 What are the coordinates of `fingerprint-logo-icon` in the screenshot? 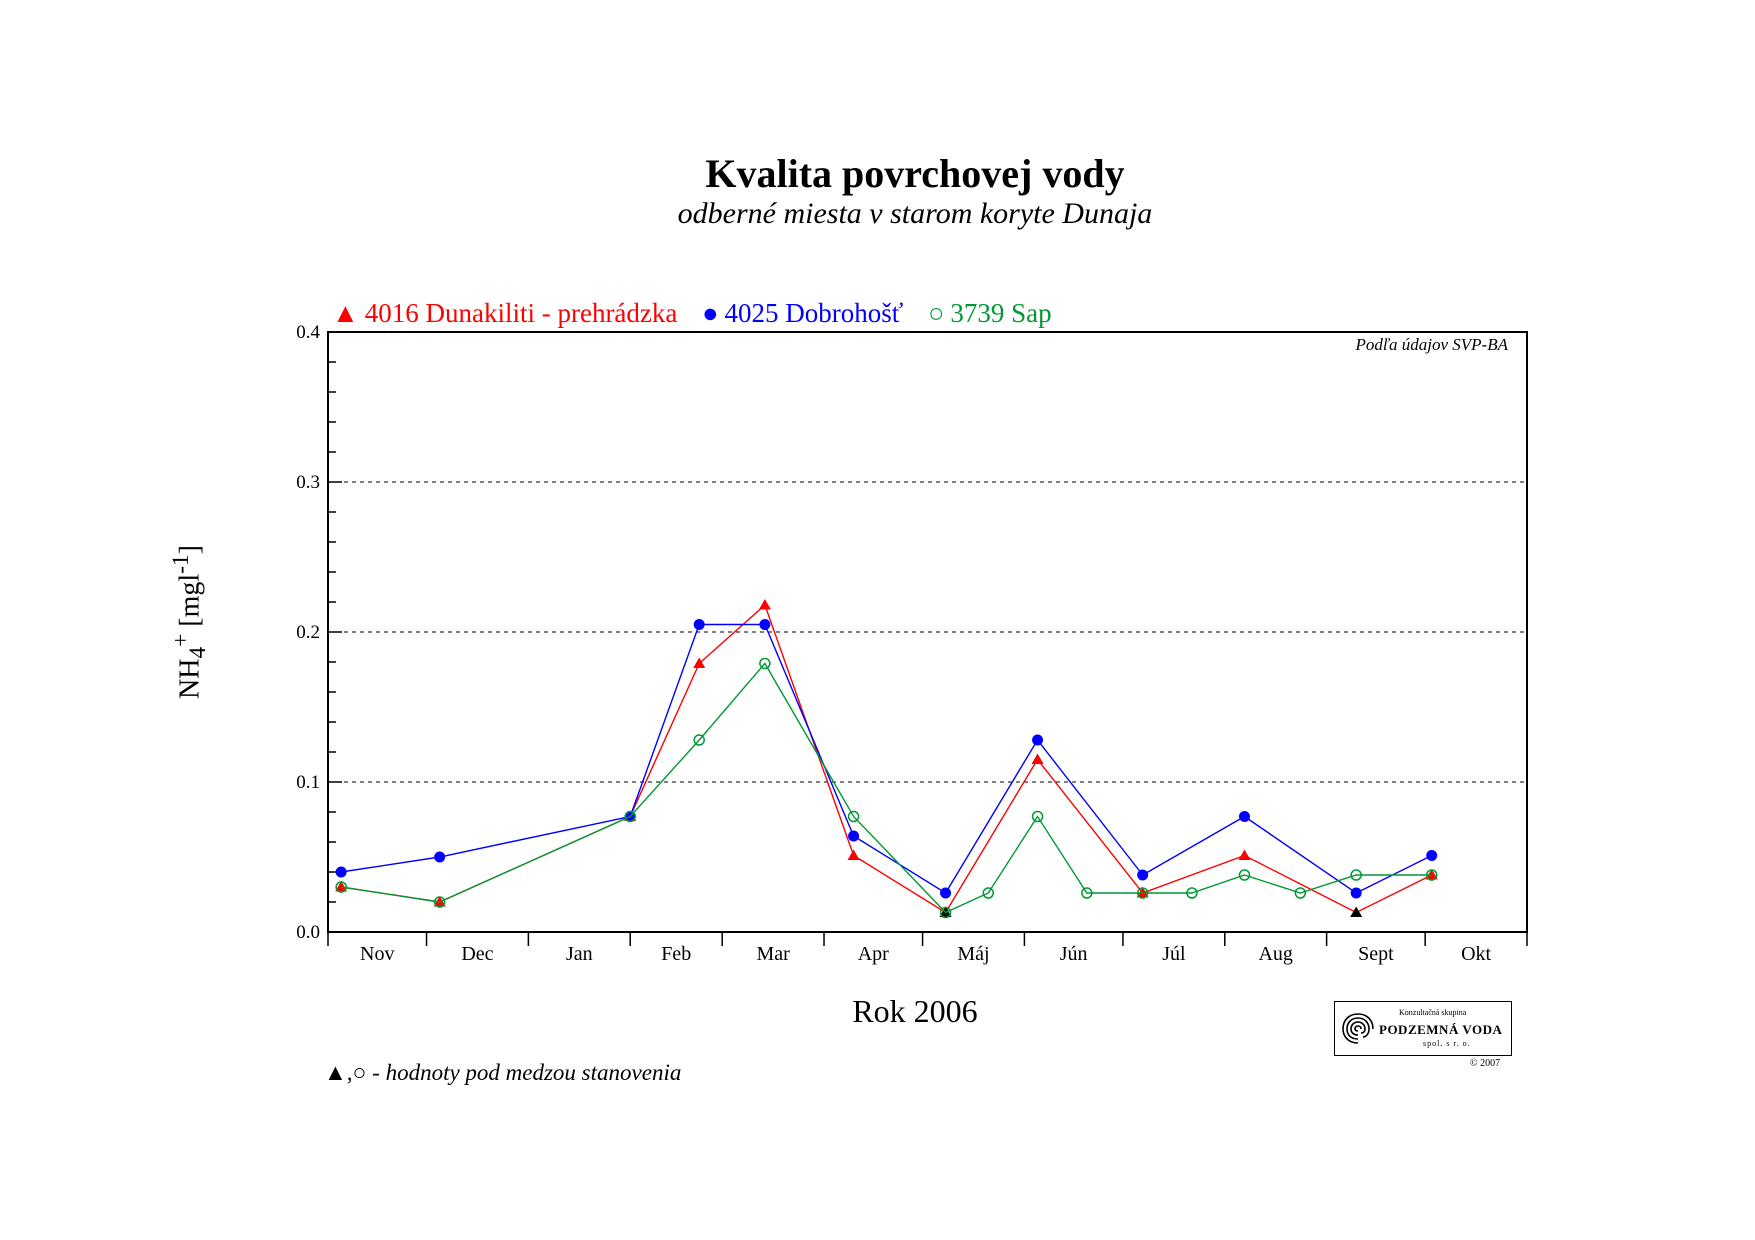 It's located at (1358, 1028).